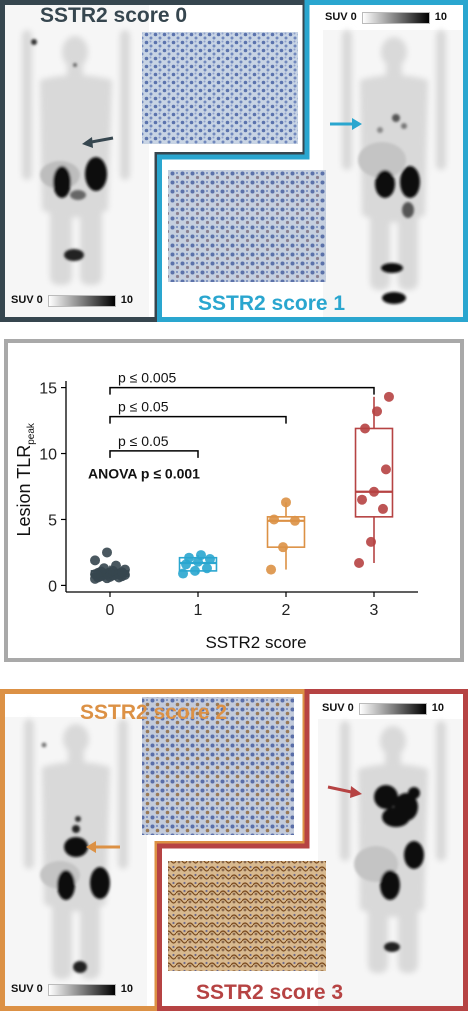 This screenshot has height=1016, width=468. What do you see at coordinates (52, 586) in the screenshot?
I see `y-tick-label: 0` at bounding box center [52, 586].